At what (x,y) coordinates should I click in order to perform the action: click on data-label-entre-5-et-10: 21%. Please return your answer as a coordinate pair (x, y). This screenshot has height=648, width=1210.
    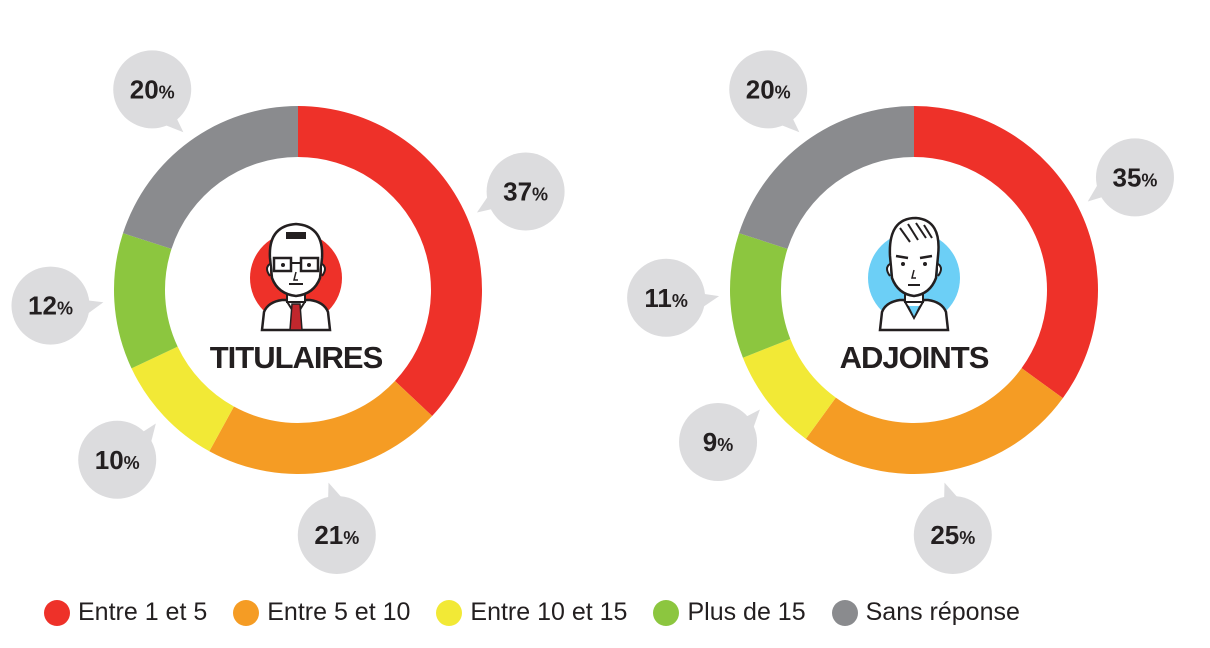
    Looking at the image, I should click on (336, 535).